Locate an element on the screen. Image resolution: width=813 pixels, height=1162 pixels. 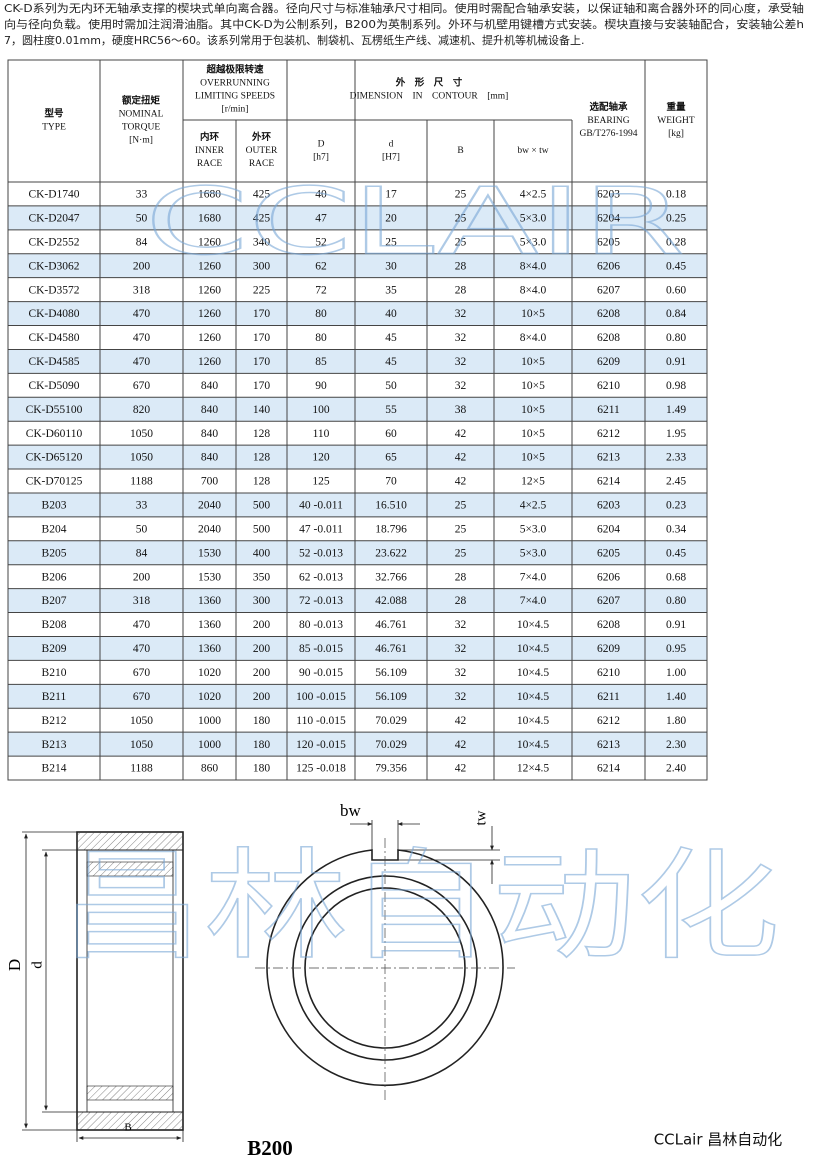
cell: 1.40 is located at coordinates (676, 697).